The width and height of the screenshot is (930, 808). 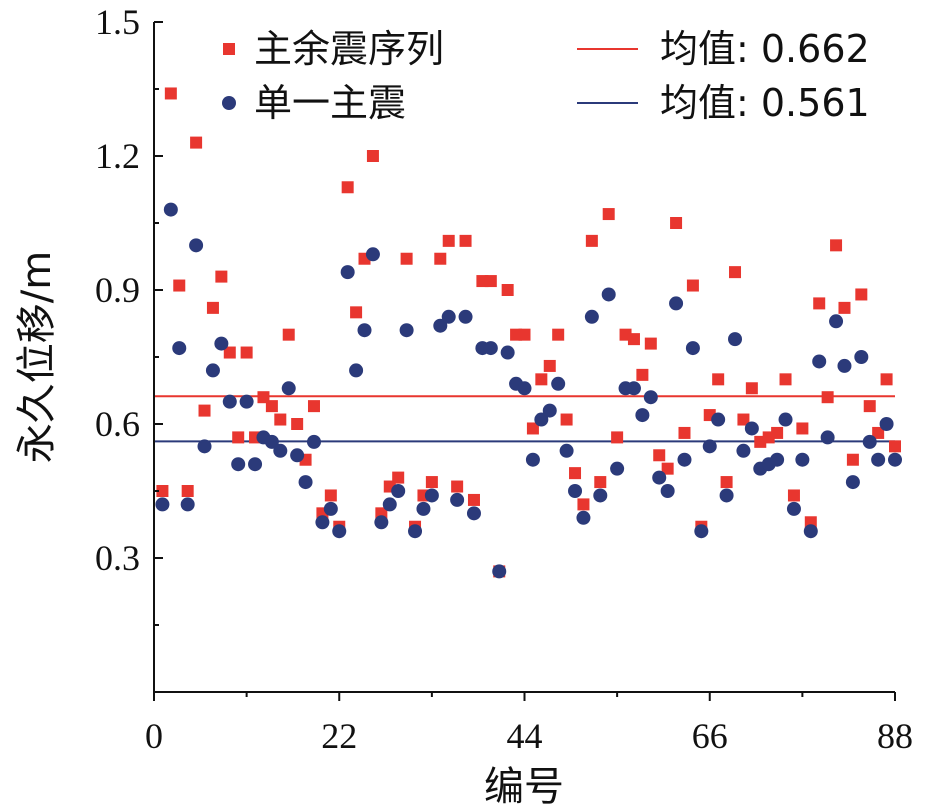 I want to click on x-tick-label: 22, so click(x=339, y=736).